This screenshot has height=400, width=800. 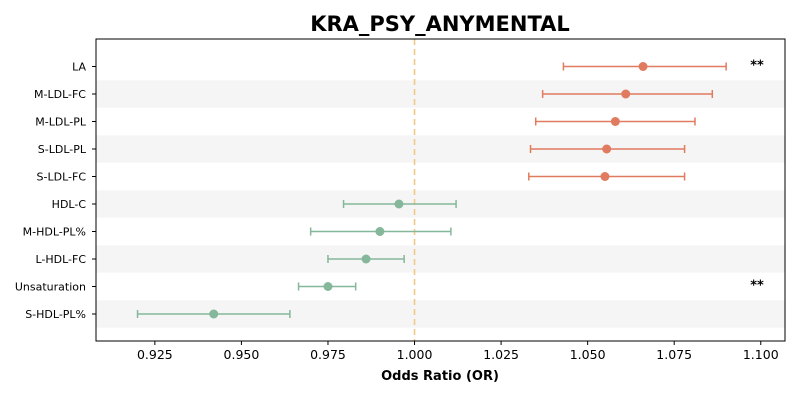 I want to click on y-tick-label: LA, so click(x=79, y=67).